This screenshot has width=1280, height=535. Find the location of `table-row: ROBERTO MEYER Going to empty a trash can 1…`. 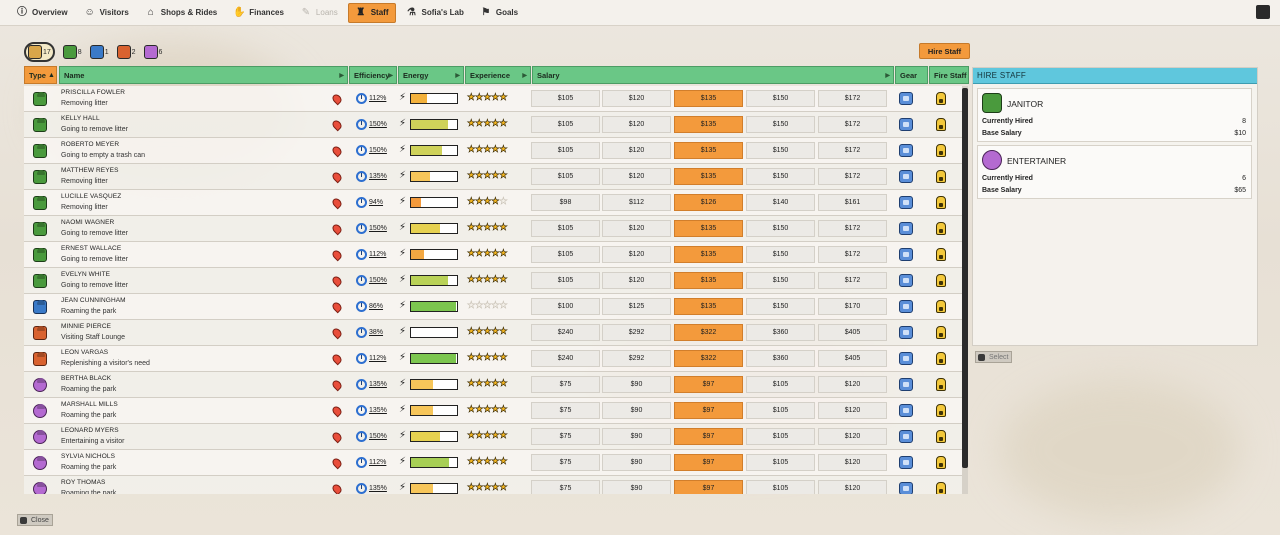

table-row: ROBERTO MEYER Going to empty a trash can 1… is located at coordinates (494, 151).